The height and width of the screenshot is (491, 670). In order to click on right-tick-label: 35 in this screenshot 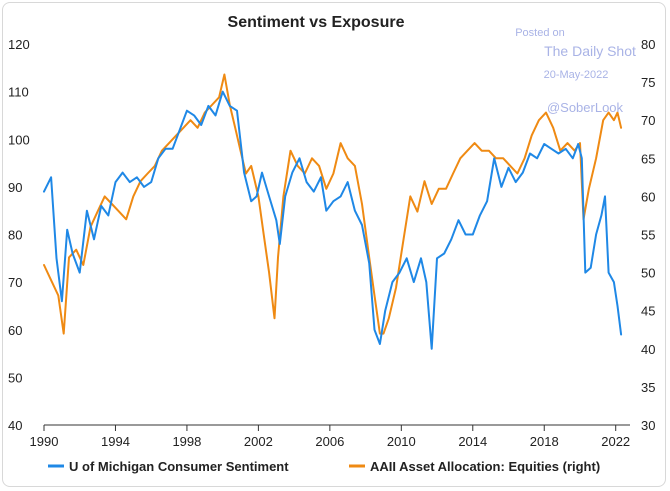, I will do `click(648, 387)`.